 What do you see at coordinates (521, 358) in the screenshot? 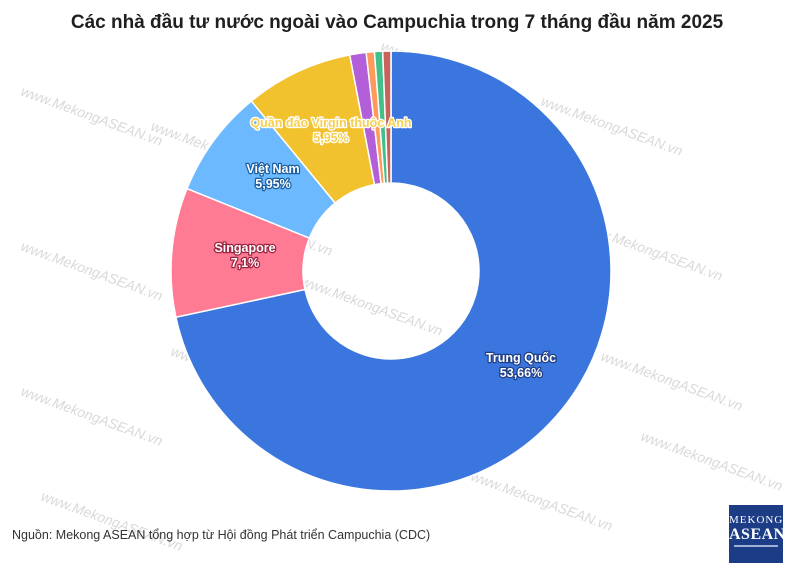
I see `slice-name: Trung Quốc` at bounding box center [521, 358].